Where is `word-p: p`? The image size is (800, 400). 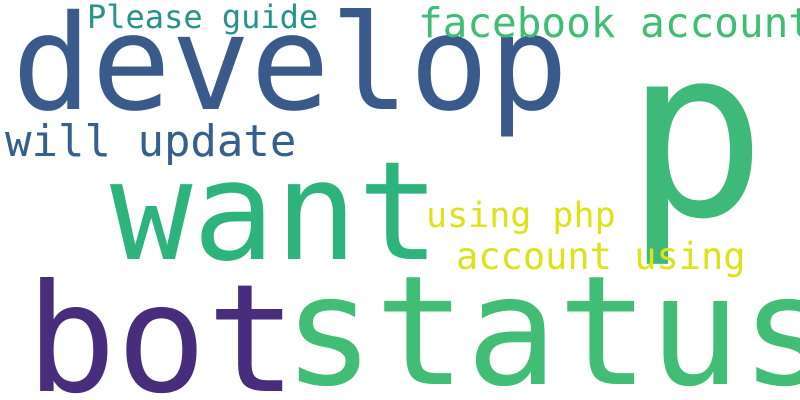
word-p: p is located at coordinates (696, 135).